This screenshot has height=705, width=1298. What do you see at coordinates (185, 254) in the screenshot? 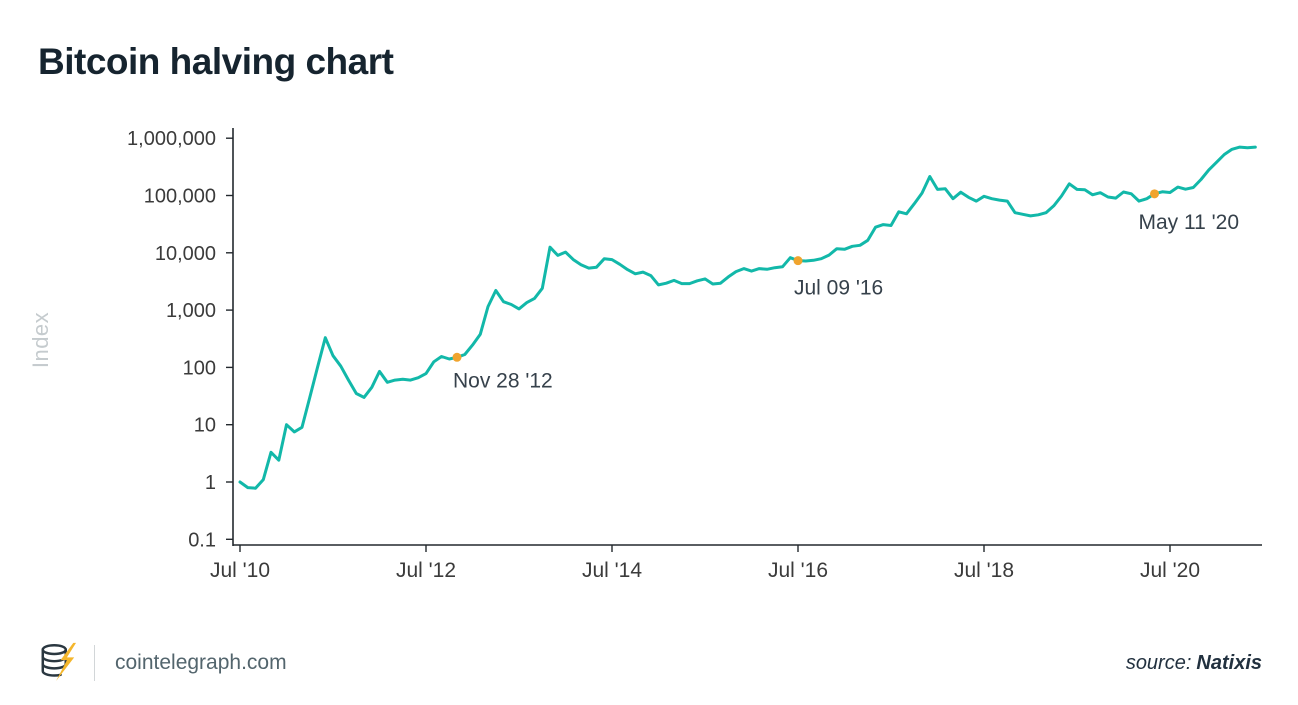
I see `y-tick-label: 10,000` at bounding box center [185, 254].